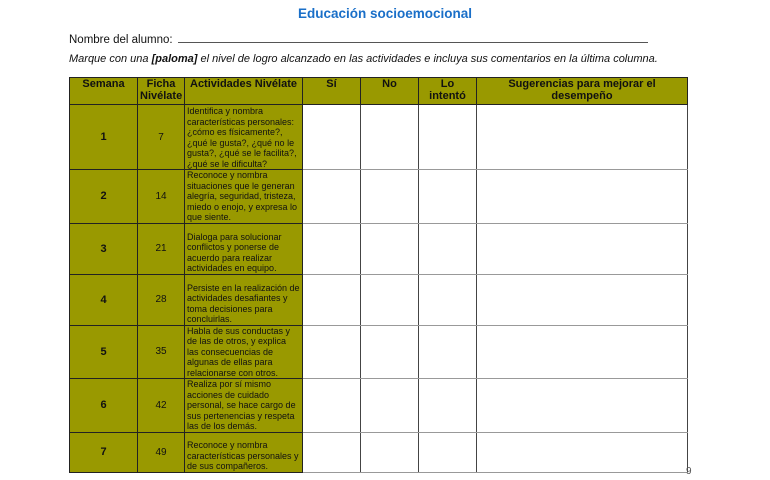  I want to click on semana-cell: 4, so click(103, 299).